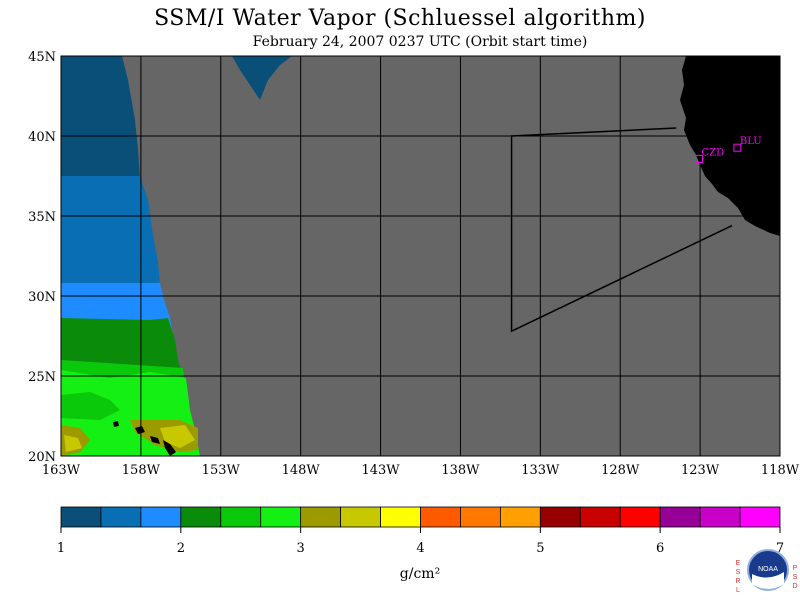 The image size is (800, 600). What do you see at coordinates (420, 574) in the screenshot?
I see `colorbar-units: g/cm²` at bounding box center [420, 574].